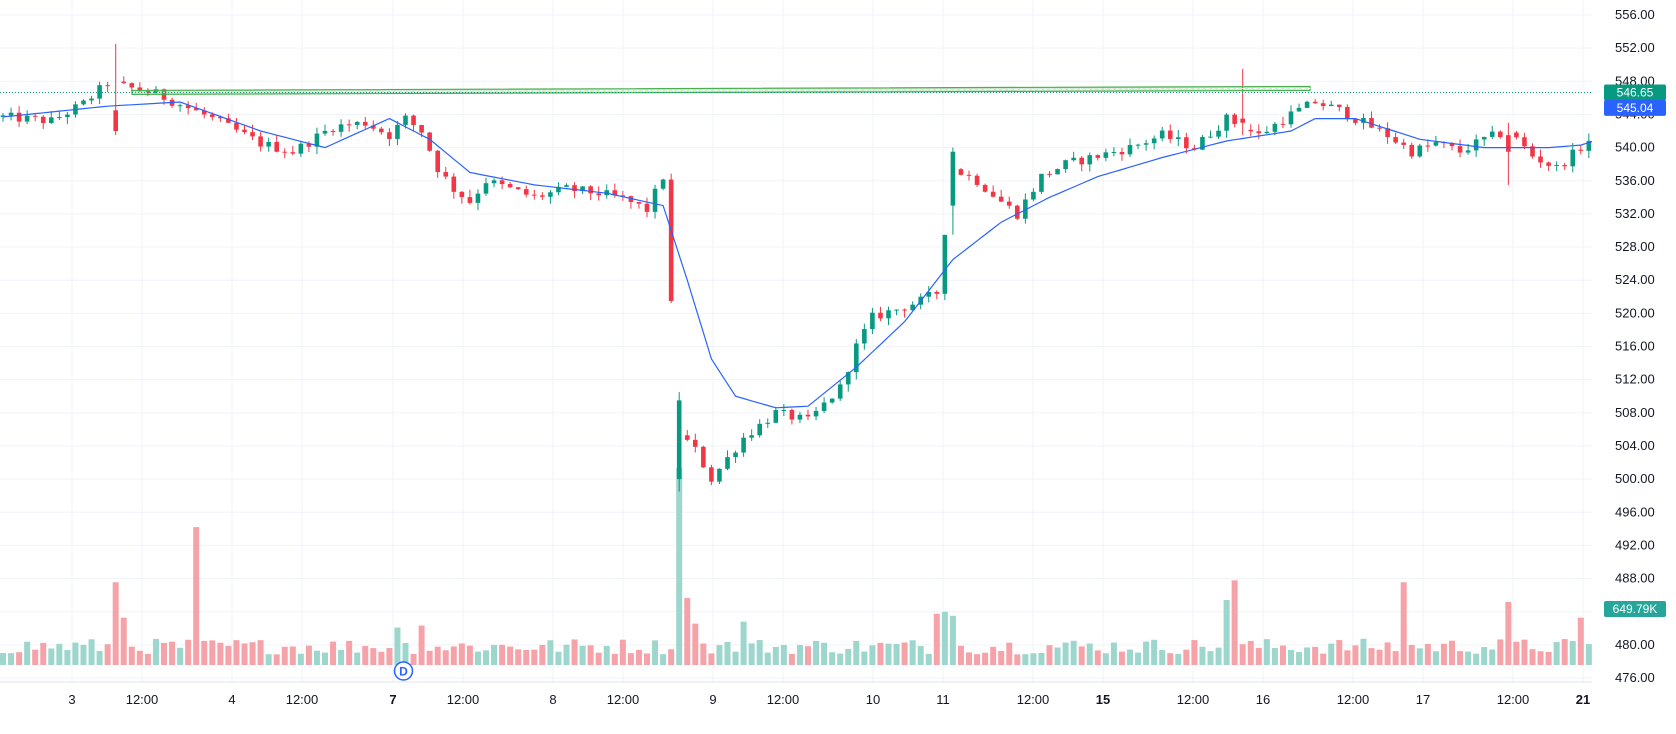 This screenshot has height=734, width=1676. Describe the element at coordinates (1635, 92) in the screenshot. I see `current-price-badge-text: 546.65` at that location.